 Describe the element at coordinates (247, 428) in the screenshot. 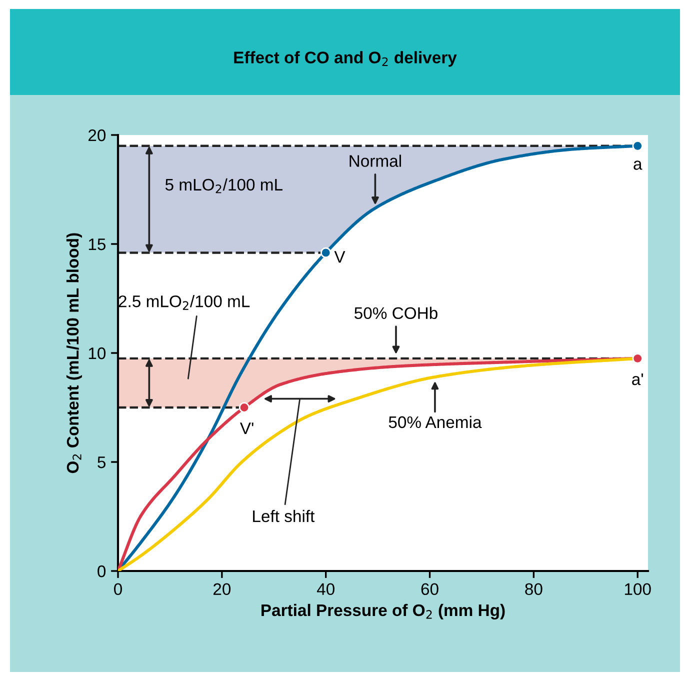

I see `annotation: V'` at that location.